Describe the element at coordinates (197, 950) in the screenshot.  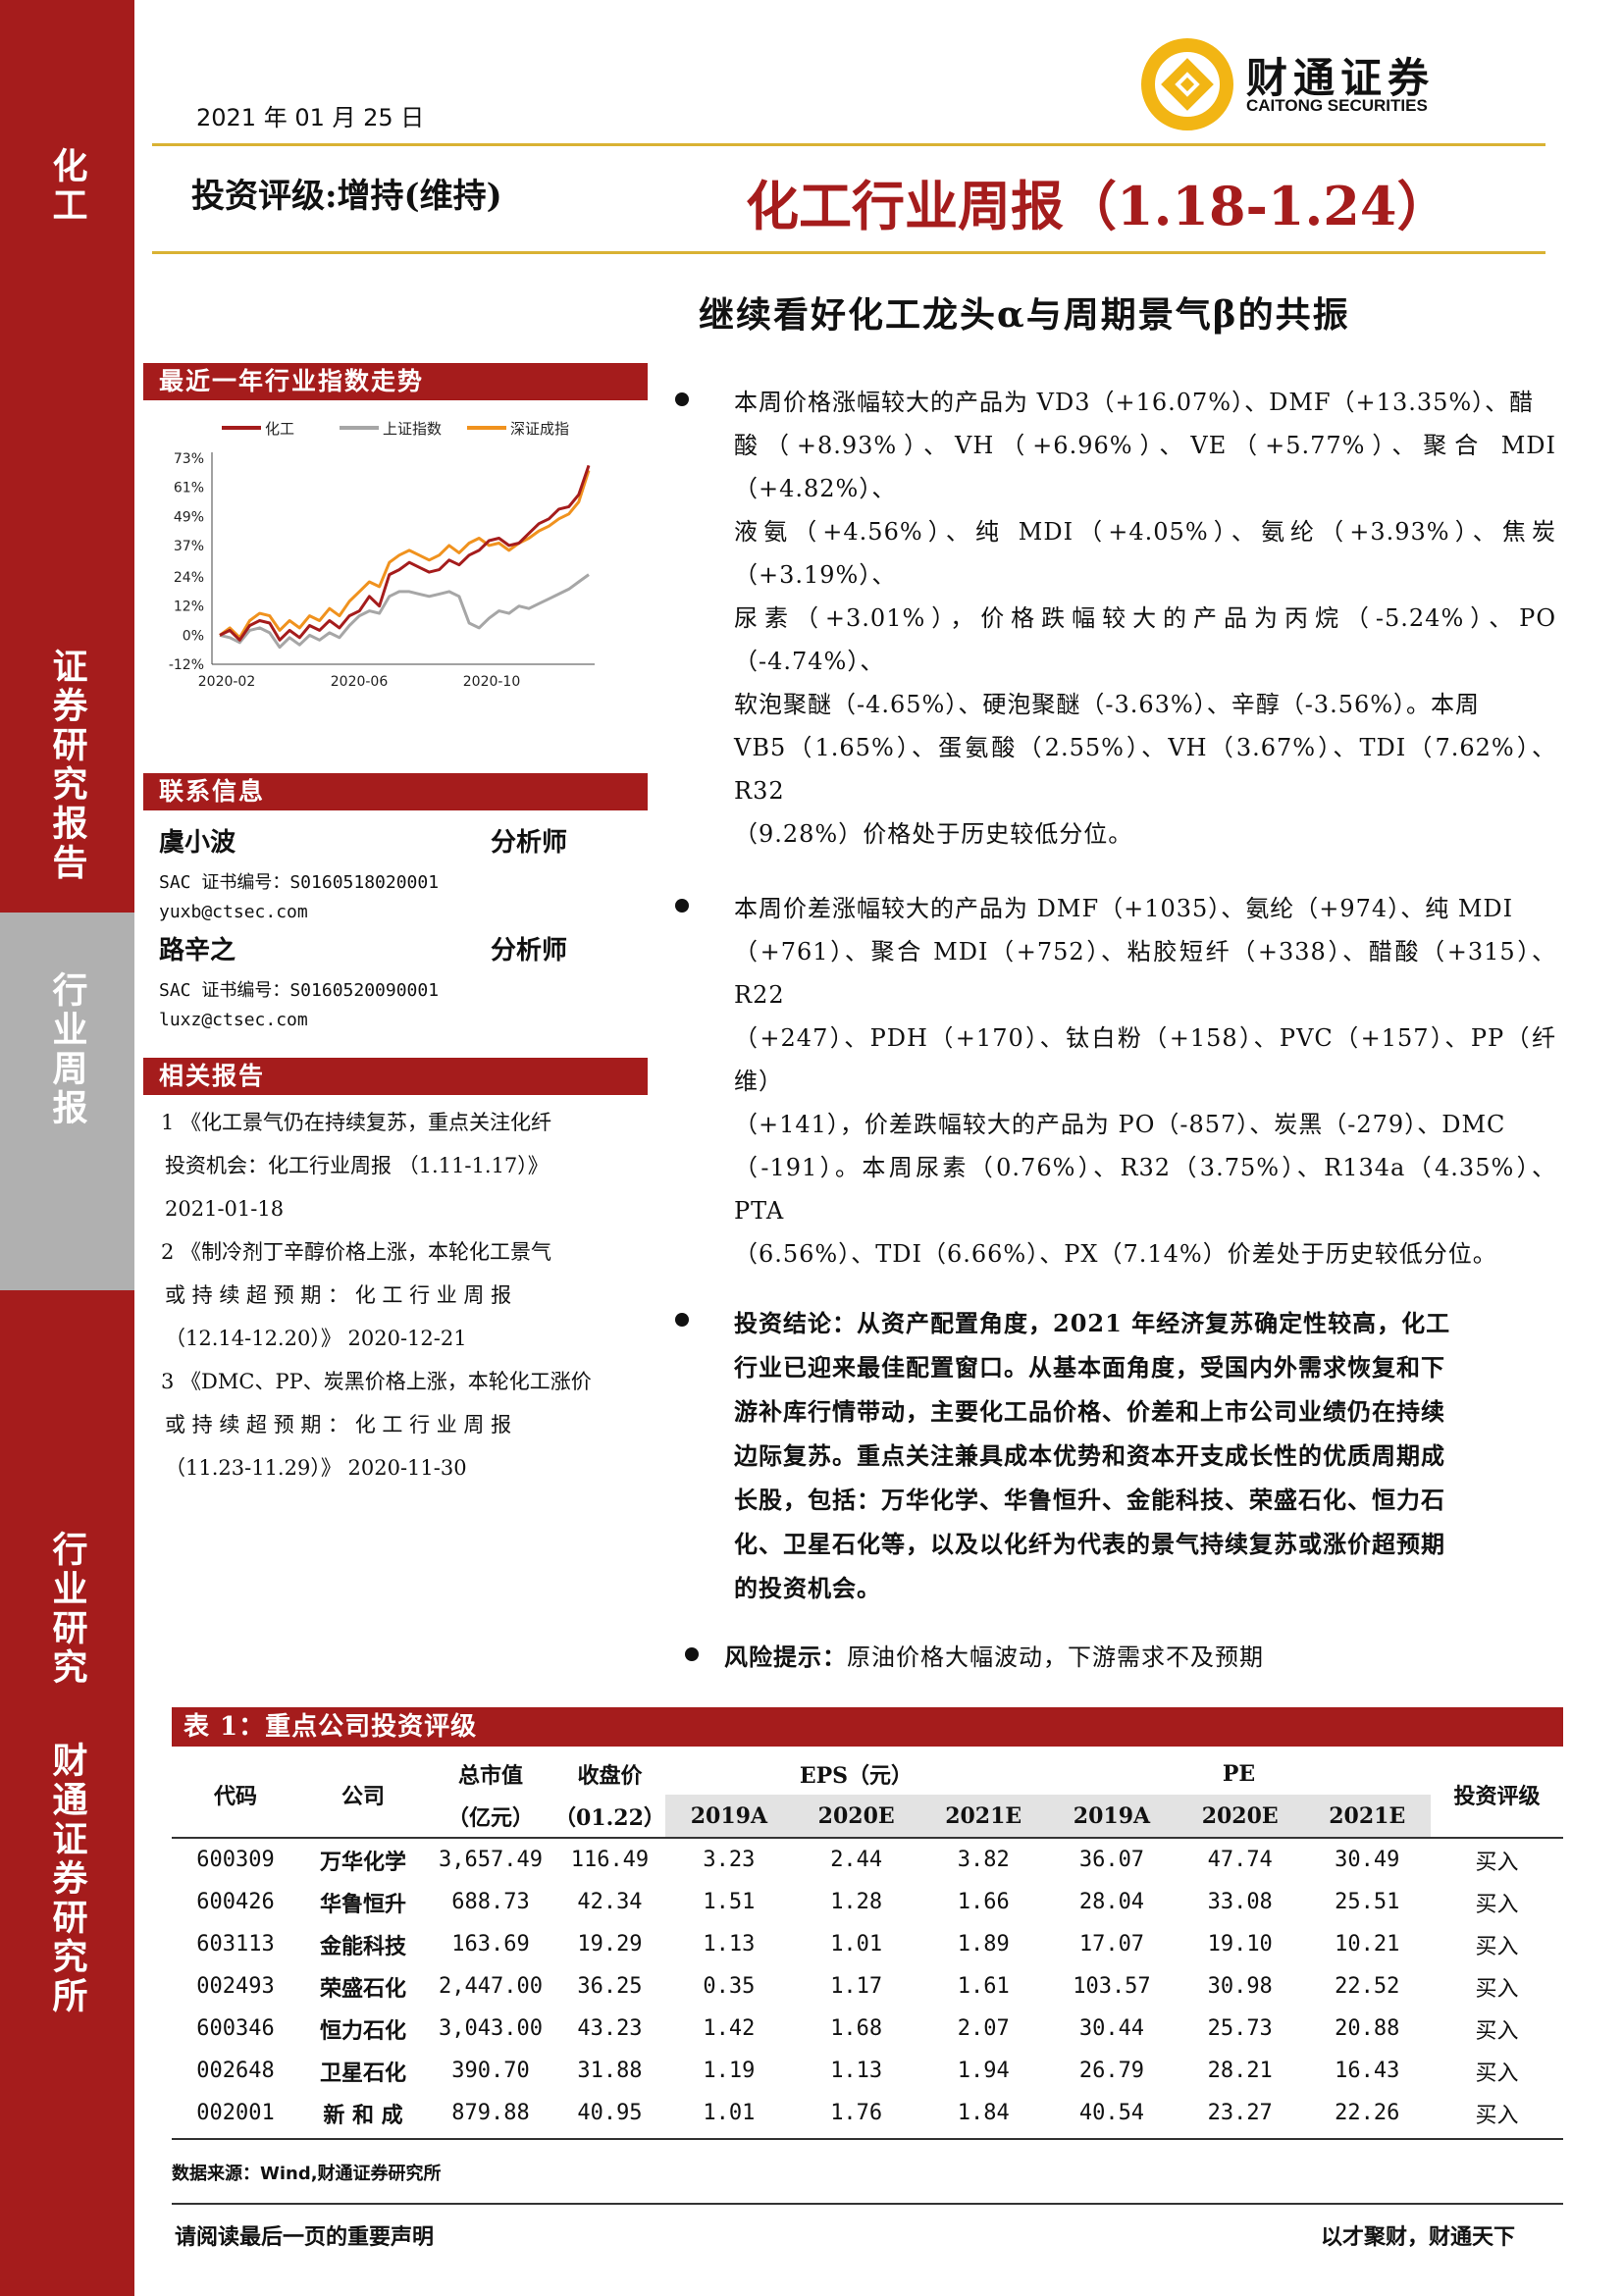
I see `analyst-2-name: 路辛之` at that location.